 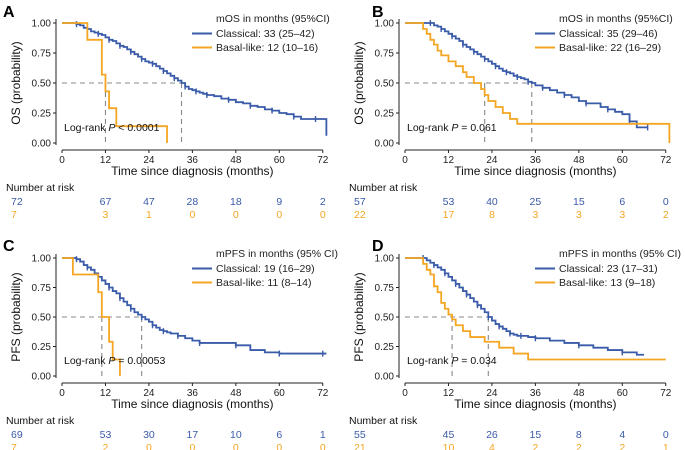 What do you see at coordinates (378, 246) in the screenshot?
I see `panel-letter: D` at bounding box center [378, 246].